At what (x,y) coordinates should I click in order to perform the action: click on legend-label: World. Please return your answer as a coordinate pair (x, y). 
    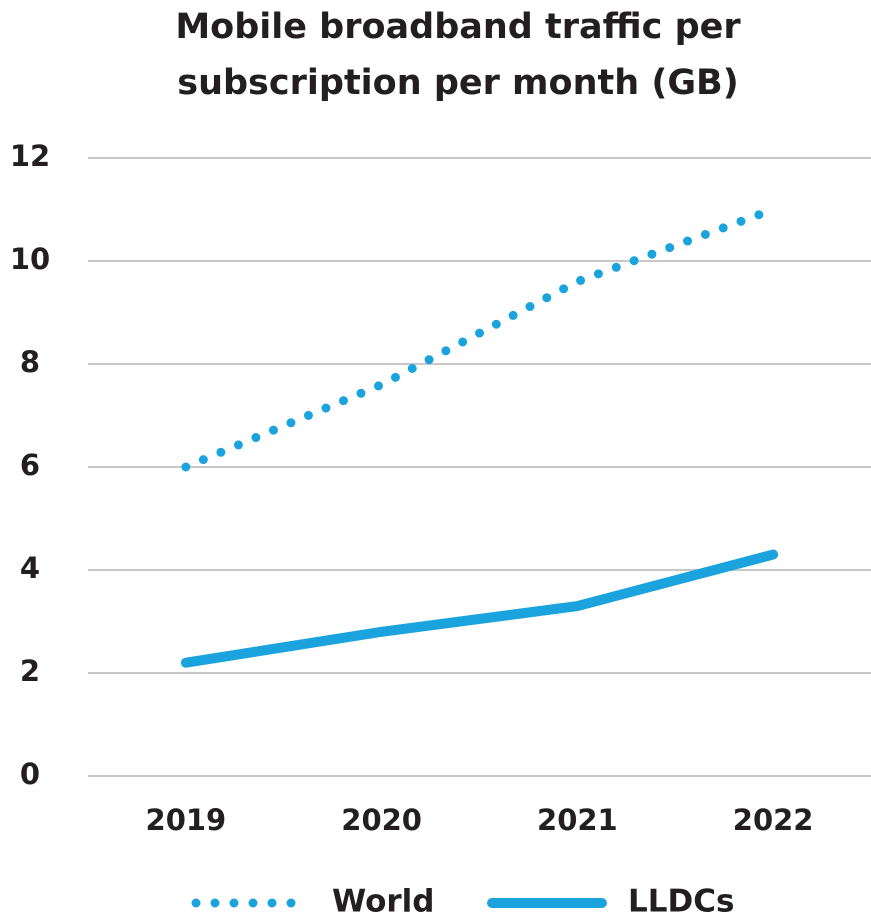
    Looking at the image, I should click on (383, 901).